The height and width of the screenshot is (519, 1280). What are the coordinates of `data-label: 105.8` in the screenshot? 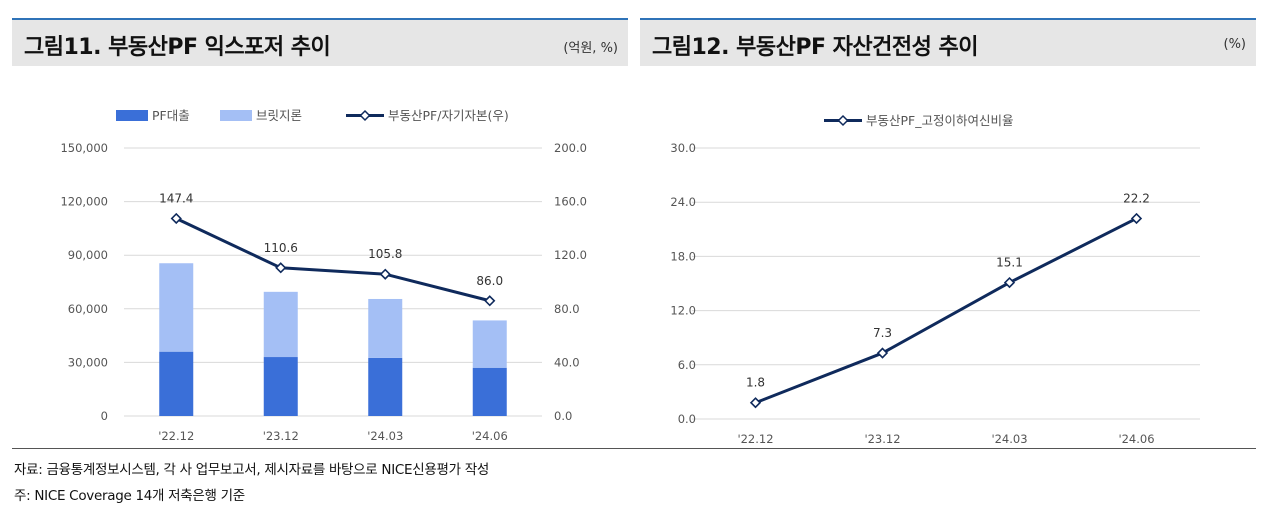 It's located at (385, 254).